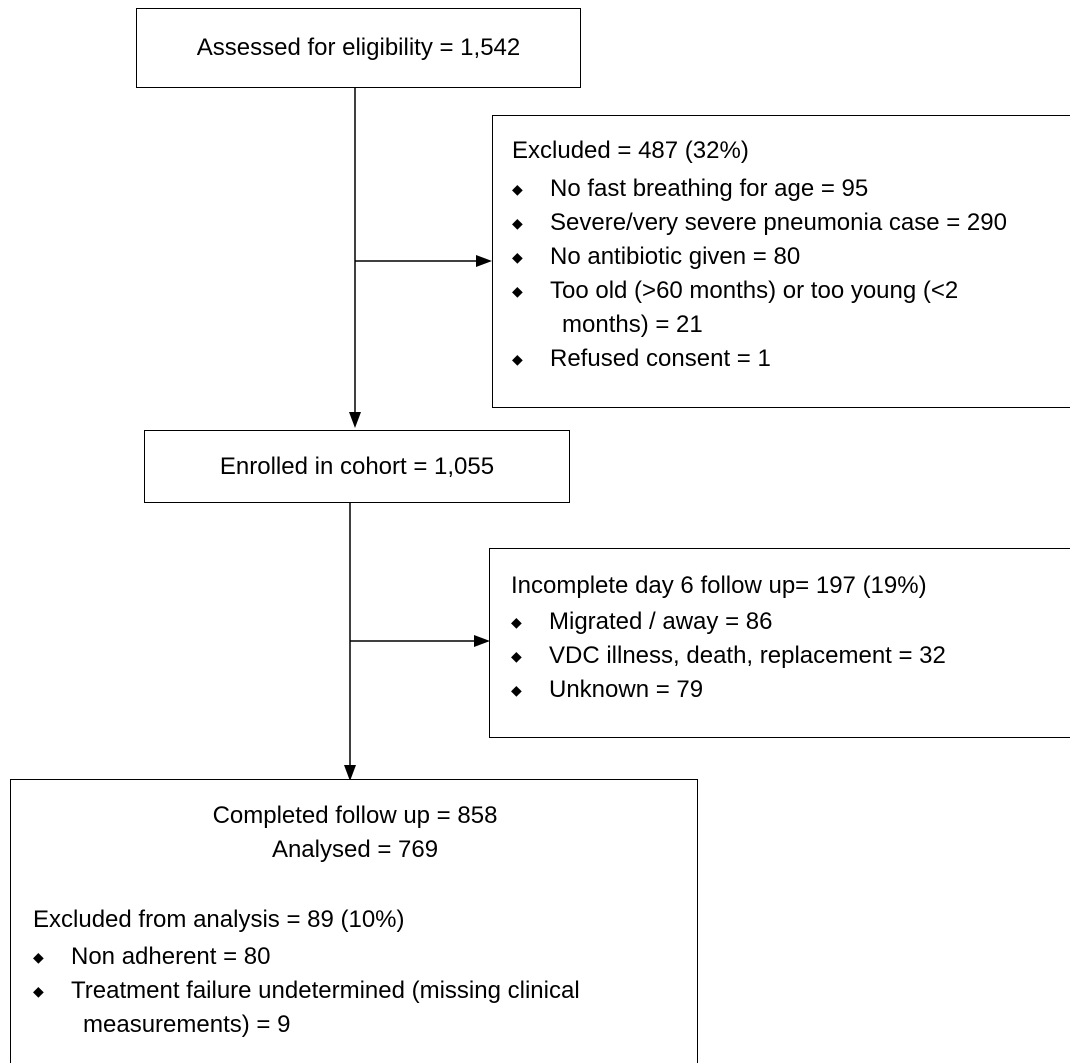  What do you see at coordinates (719, 585) in the screenshot?
I see `incomplete-heading: Incomplete day 6 follow up= 197 (19%)` at bounding box center [719, 585].